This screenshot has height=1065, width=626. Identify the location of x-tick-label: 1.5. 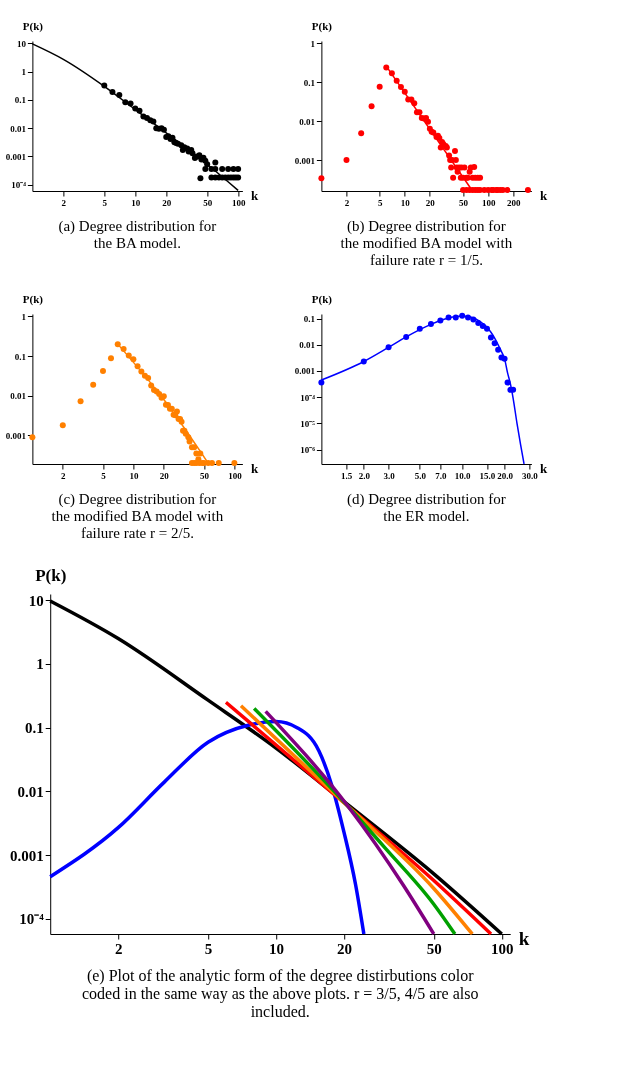
(347, 475).